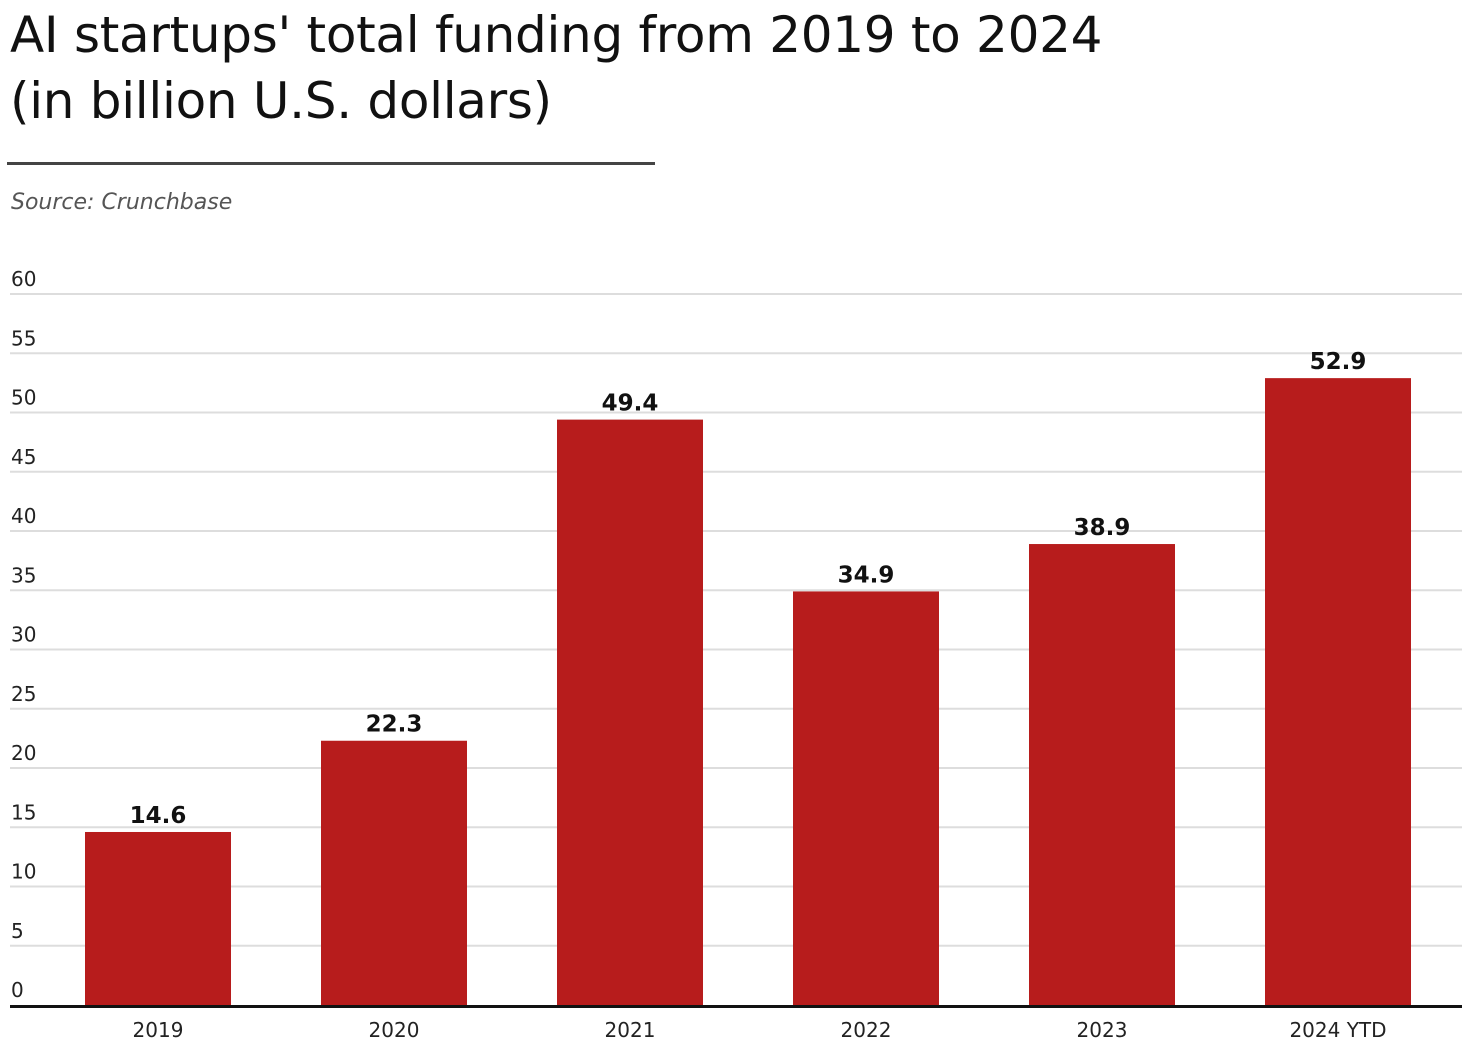 The image size is (1477, 1060). I want to click on y-tick-label-25: 25, so click(23, 694).